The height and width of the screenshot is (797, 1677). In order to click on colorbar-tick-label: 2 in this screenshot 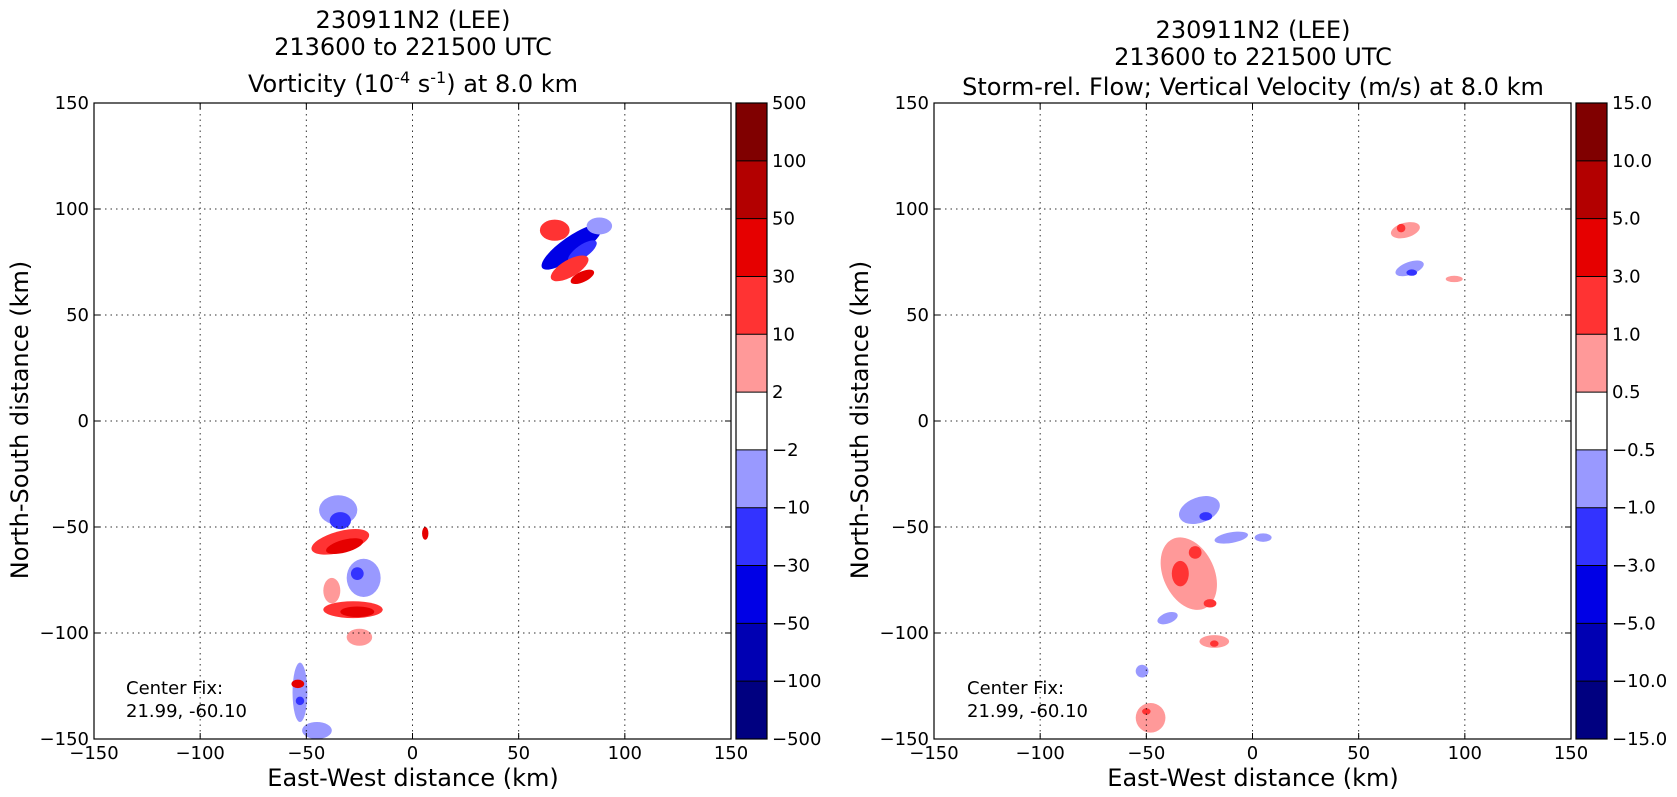, I will do `click(777, 392)`.